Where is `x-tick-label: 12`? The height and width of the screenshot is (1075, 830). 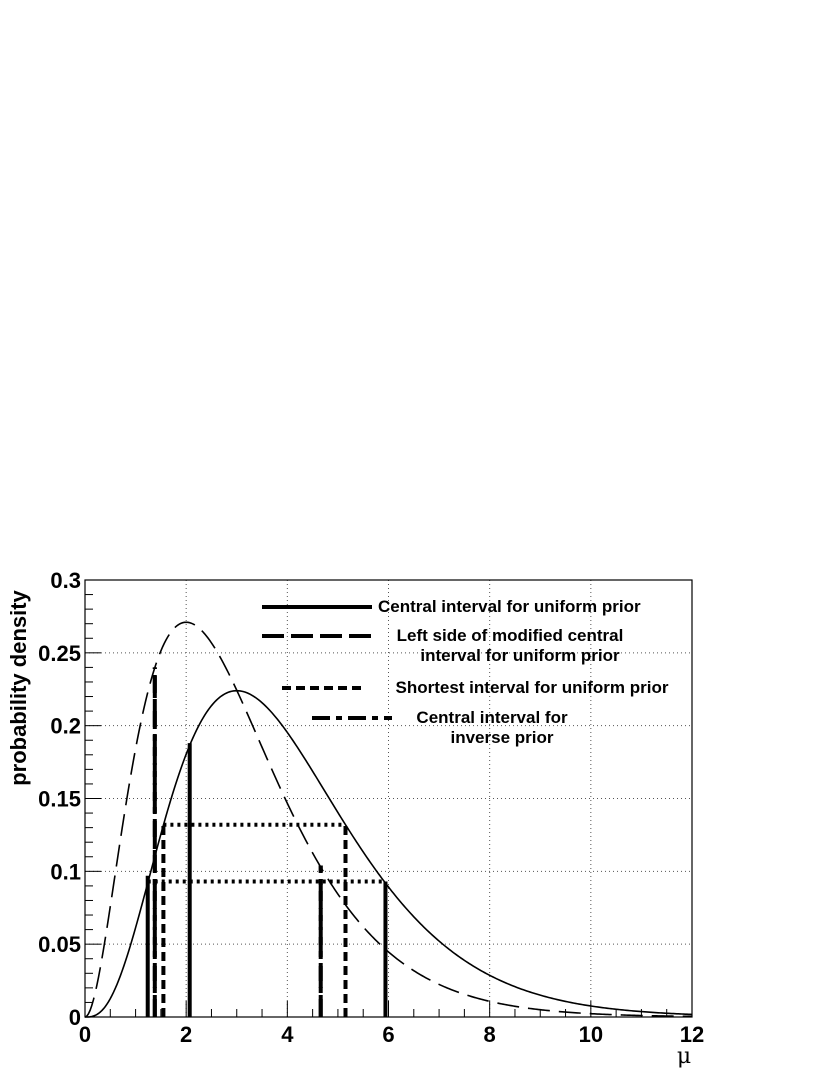
x-tick-label: 12 is located at coordinates (692, 1034).